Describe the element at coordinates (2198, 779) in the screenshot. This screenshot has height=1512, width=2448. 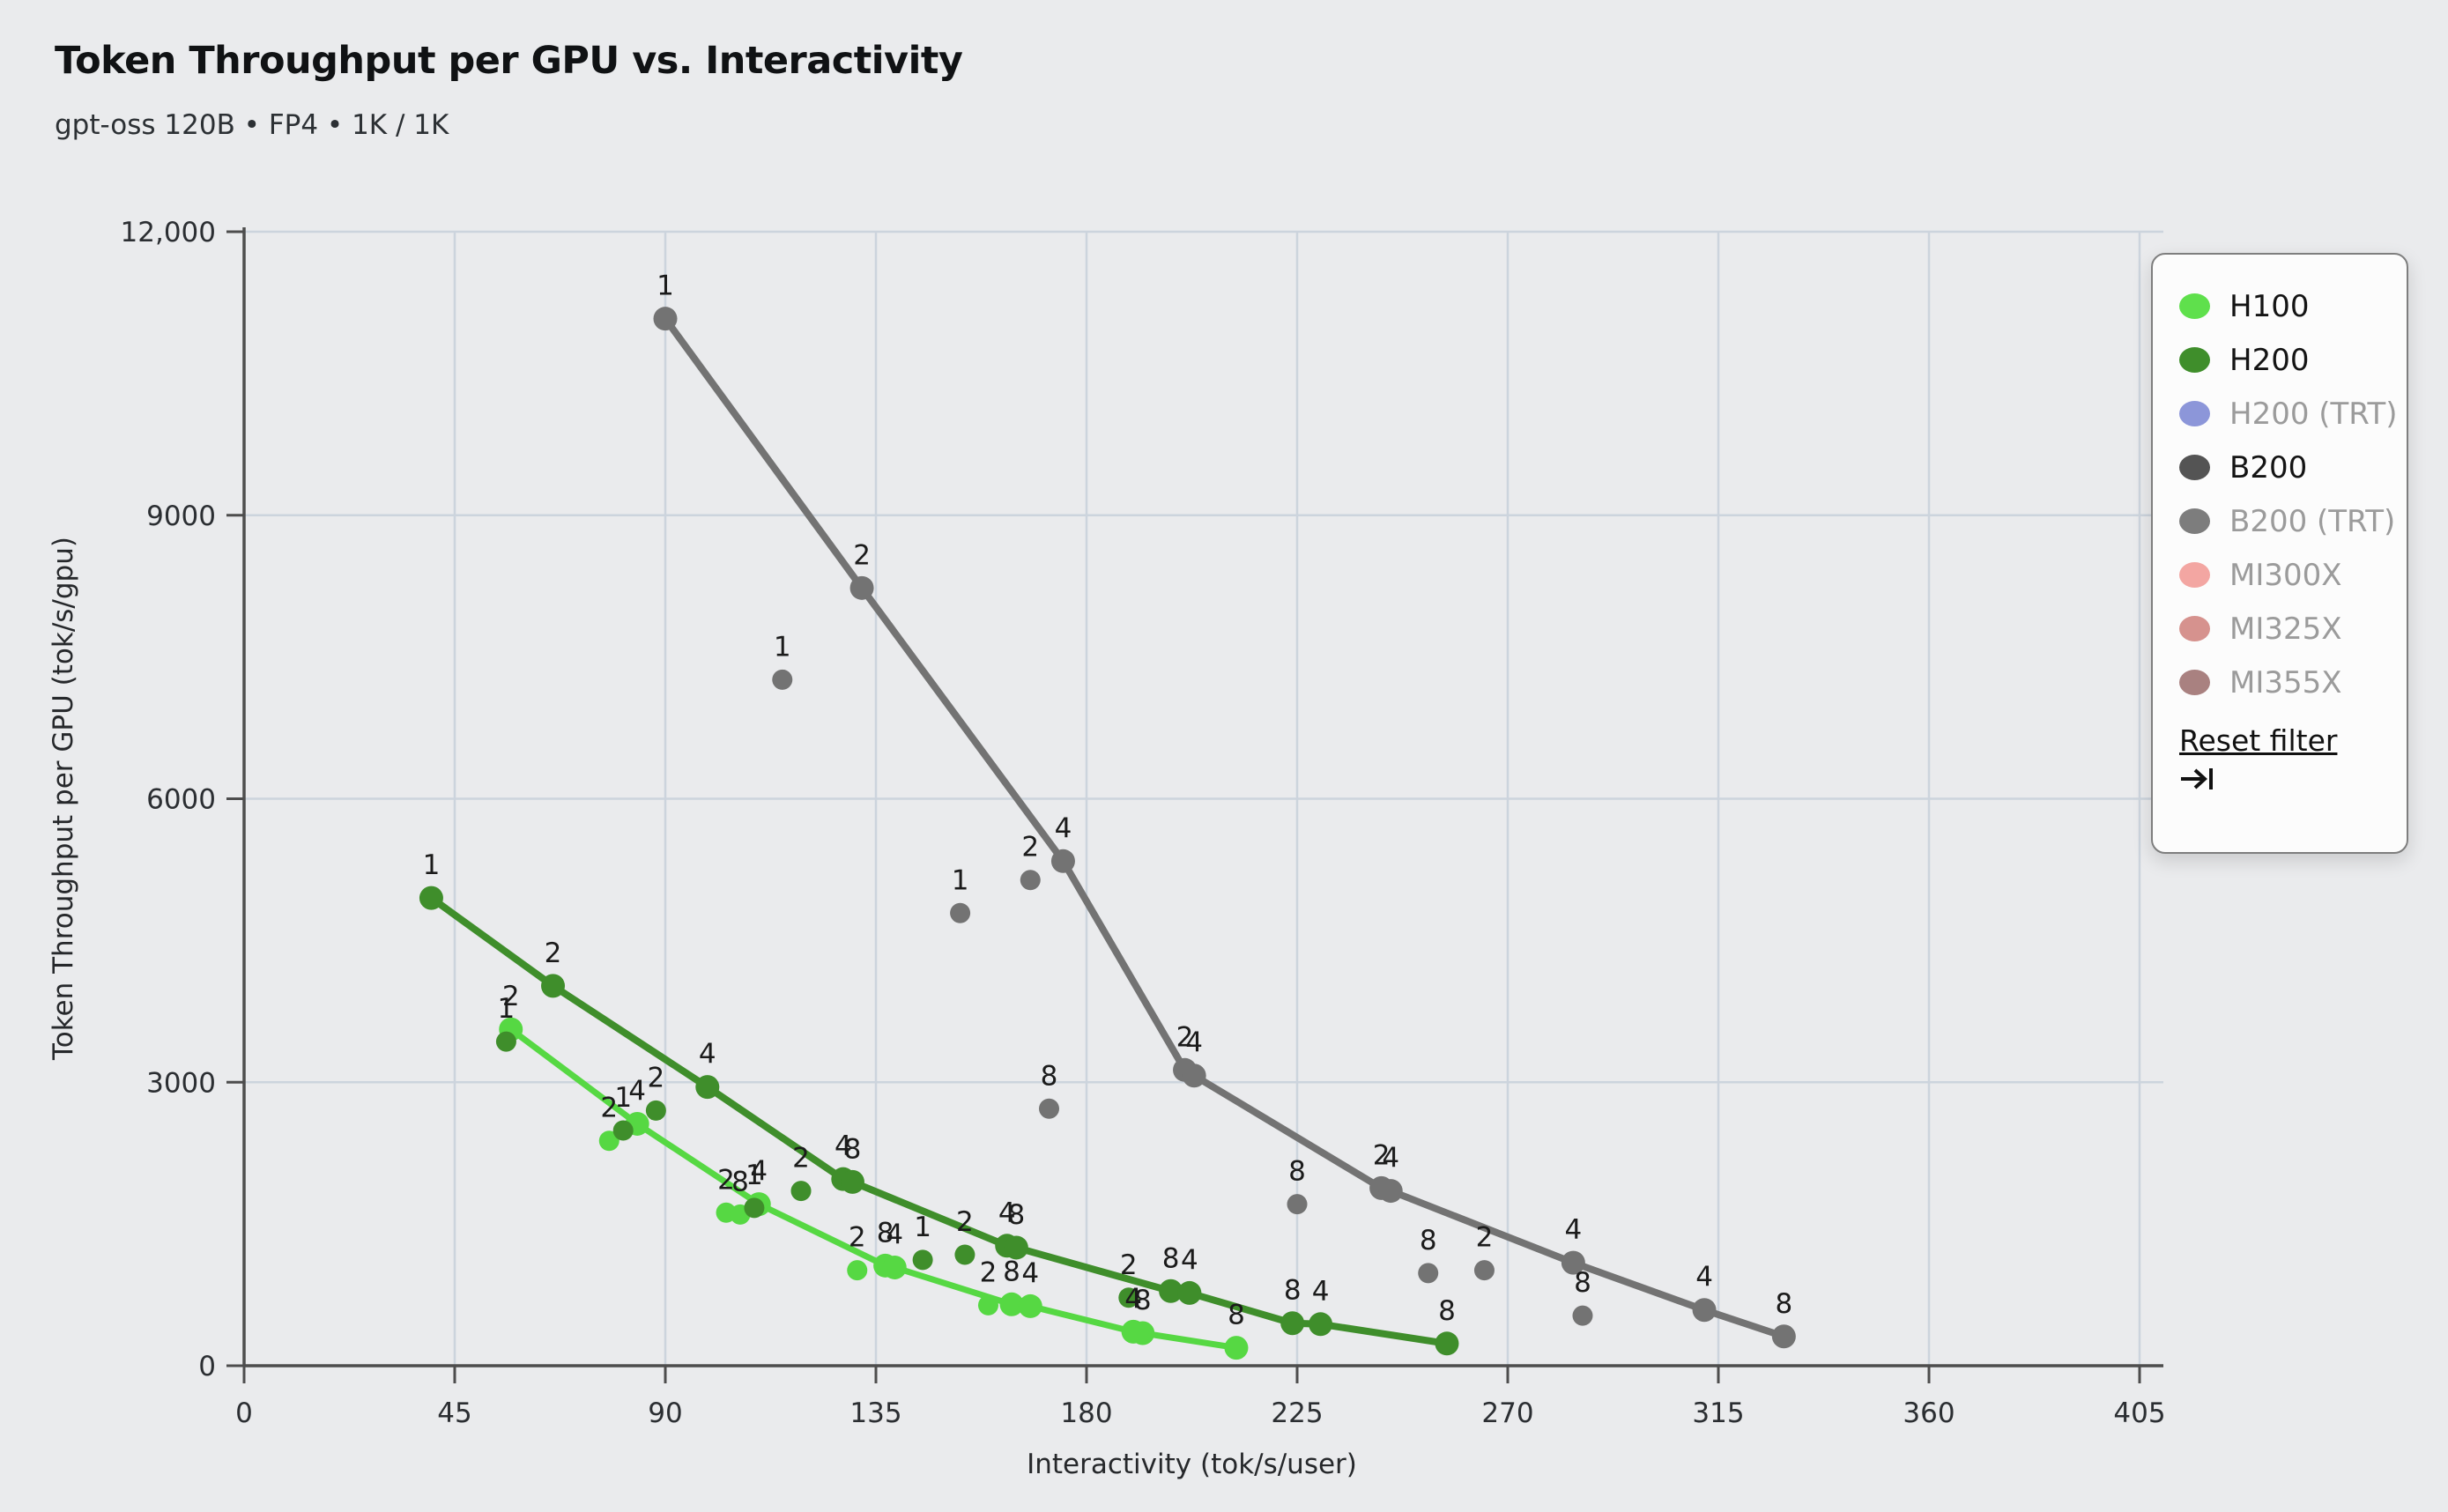
I see `arrow-to-bar-icon` at that location.